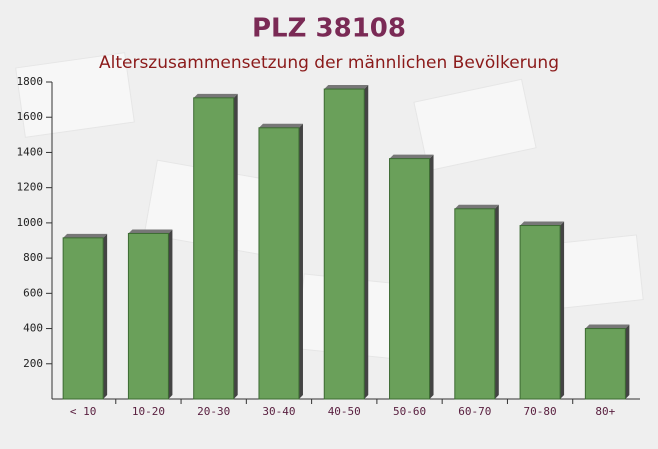 Image resolution: width=658 pixels, height=449 pixels. Describe the element at coordinates (33, 328) in the screenshot. I see `y-tick-label: 400` at that location.